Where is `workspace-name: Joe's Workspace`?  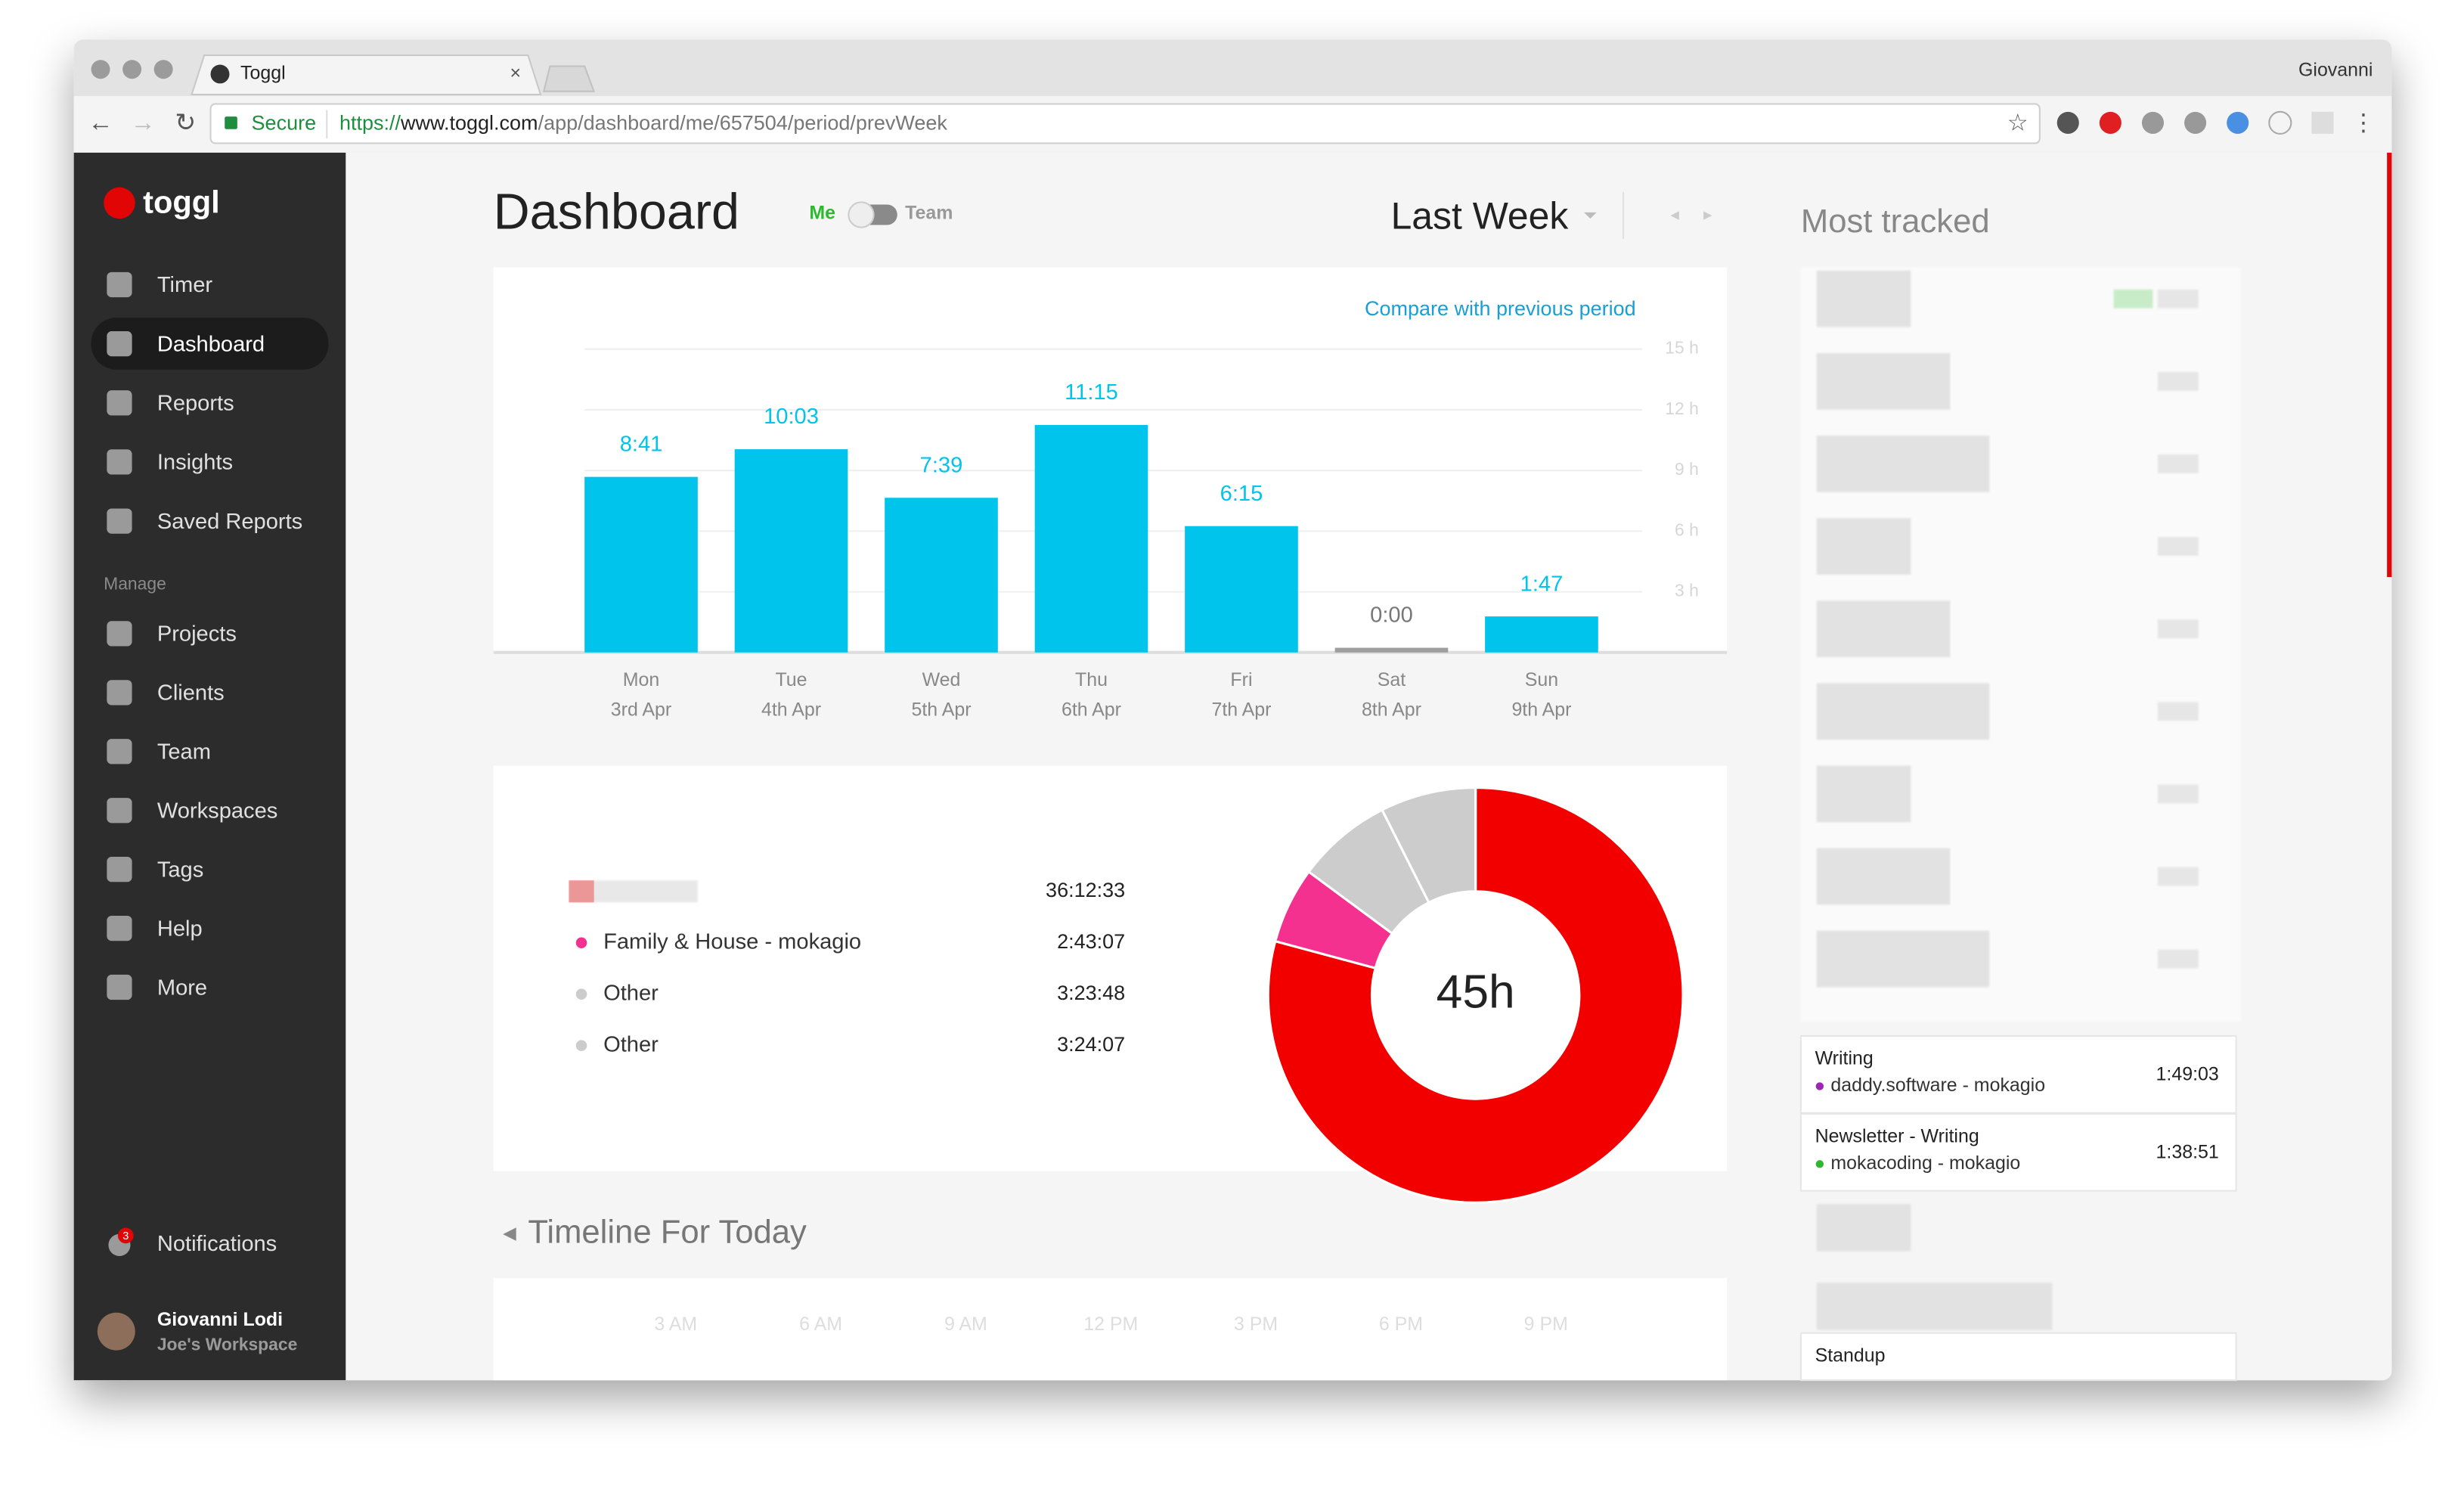 workspace-name: Joe's Workspace is located at coordinates (227, 1344).